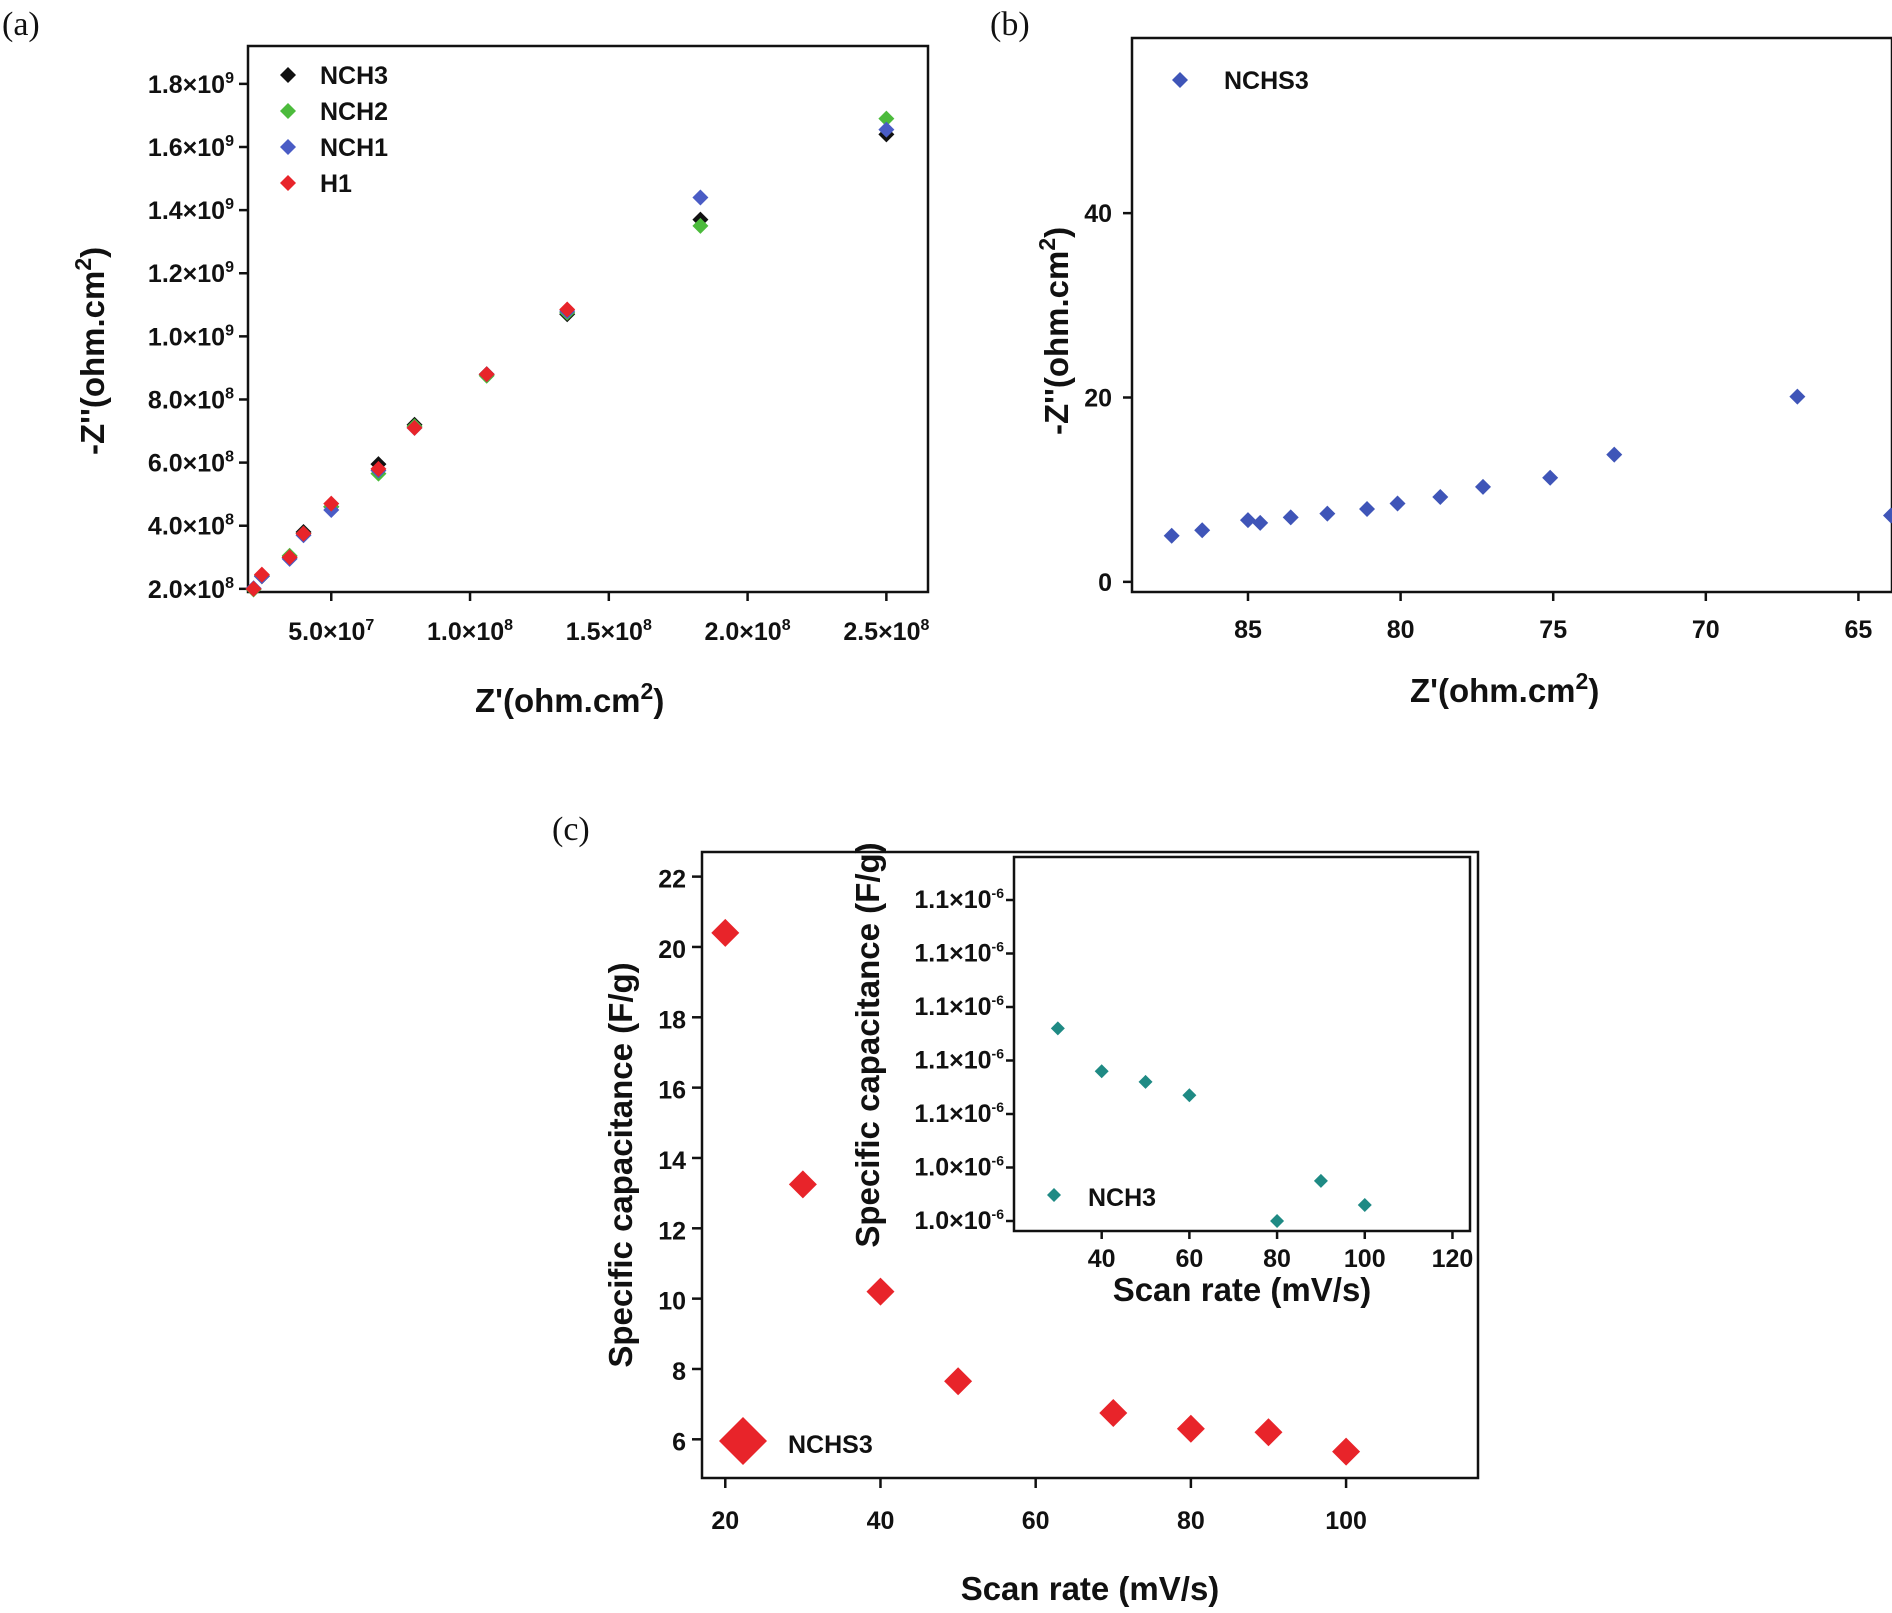  Describe the element at coordinates (672, 1231) in the screenshot. I see `c-ytick-label: 12` at that location.